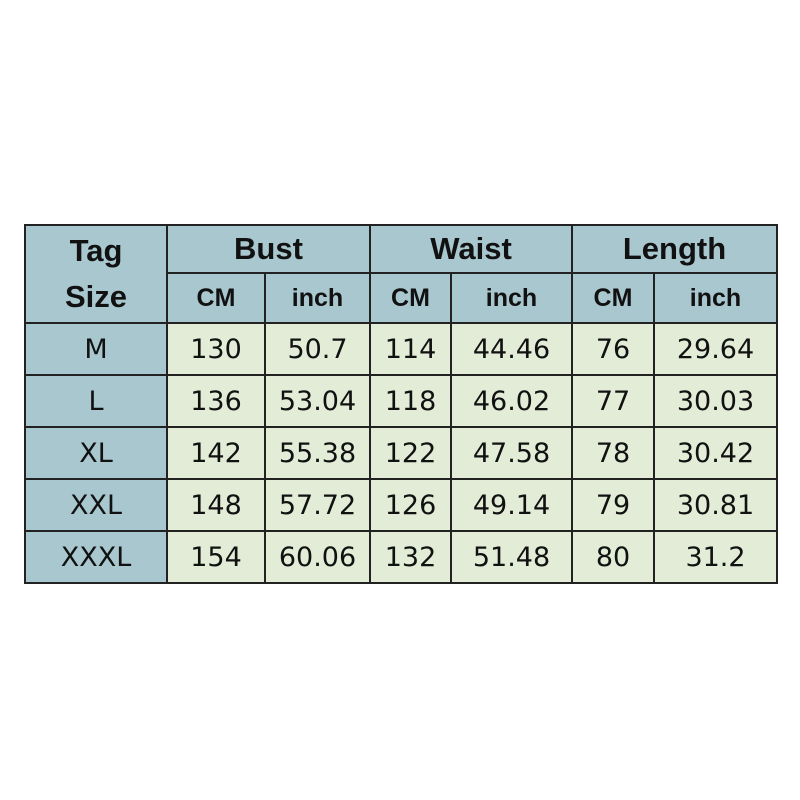  What do you see at coordinates (511, 349) in the screenshot?
I see `value-cell: 44.46` at bounding box center [511, 349].